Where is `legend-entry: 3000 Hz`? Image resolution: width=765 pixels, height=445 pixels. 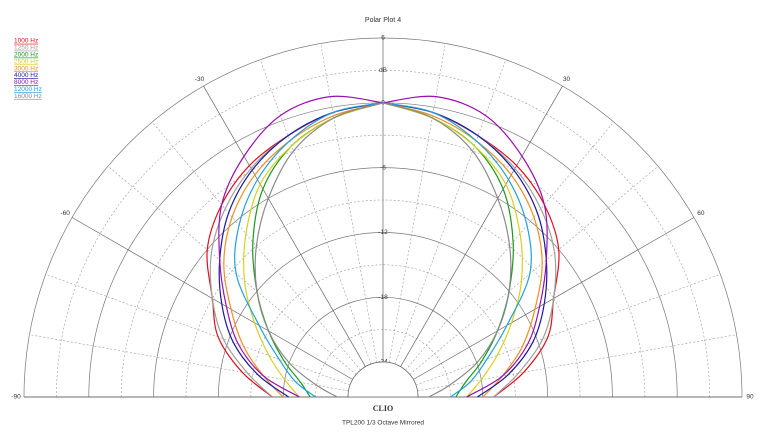
legend-entry: 3000 Hz is located at coordinates (26, 68).